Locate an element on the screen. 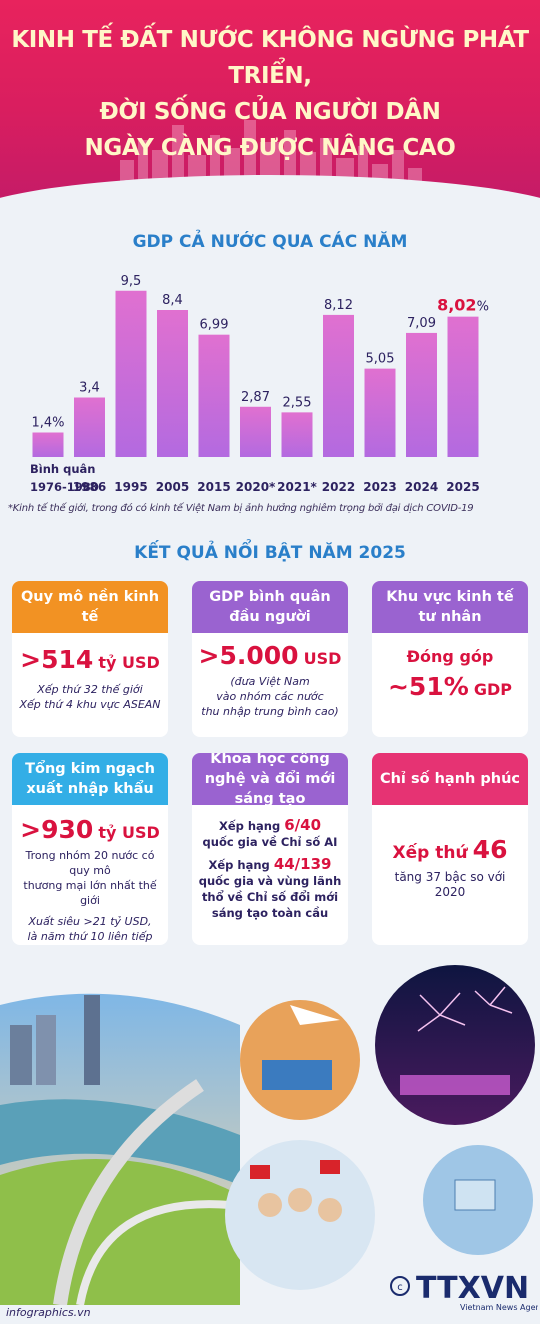 The width and height of the screenshot is (540, 1324). title-line-2: ĐỜI SỐNG CỦA NGƯỜI DÂN is located at coordinates (270, 112).